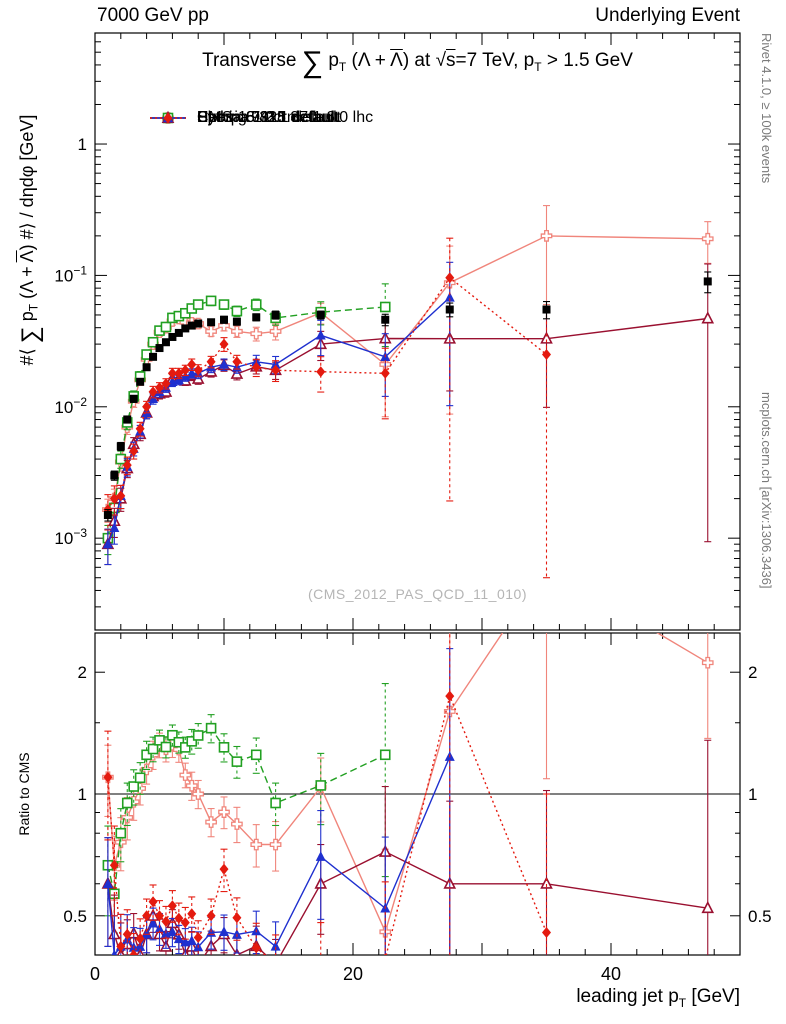 The width and height of the screenshot is (786, 1024). Describe the element at coordinates (27, 319) in the screenshot. I see `ylabel-text: p` at that location.